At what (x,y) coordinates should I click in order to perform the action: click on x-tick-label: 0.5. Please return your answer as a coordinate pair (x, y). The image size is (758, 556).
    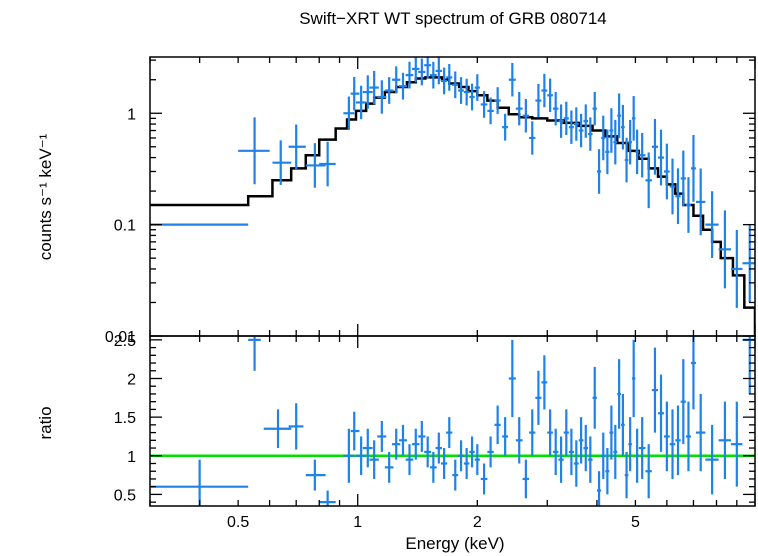
    Looking at the image, I should click on (238, 522).